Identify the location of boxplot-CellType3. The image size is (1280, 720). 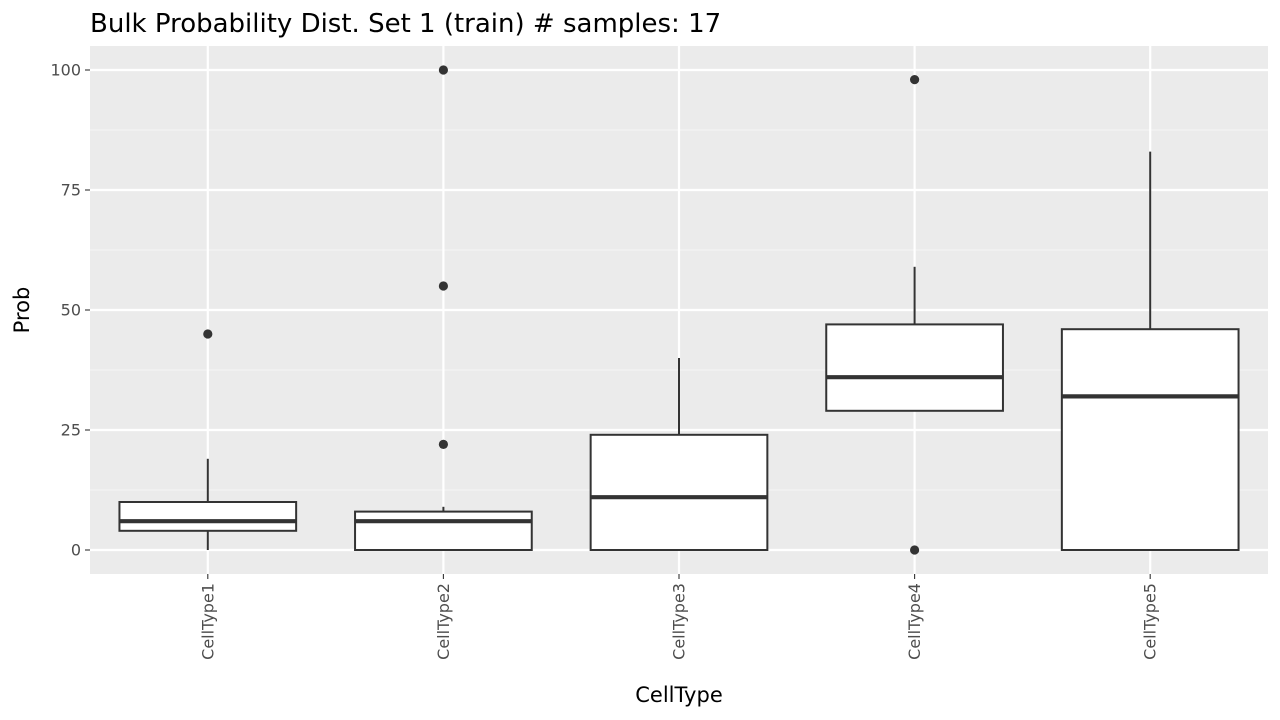
(679, 454).